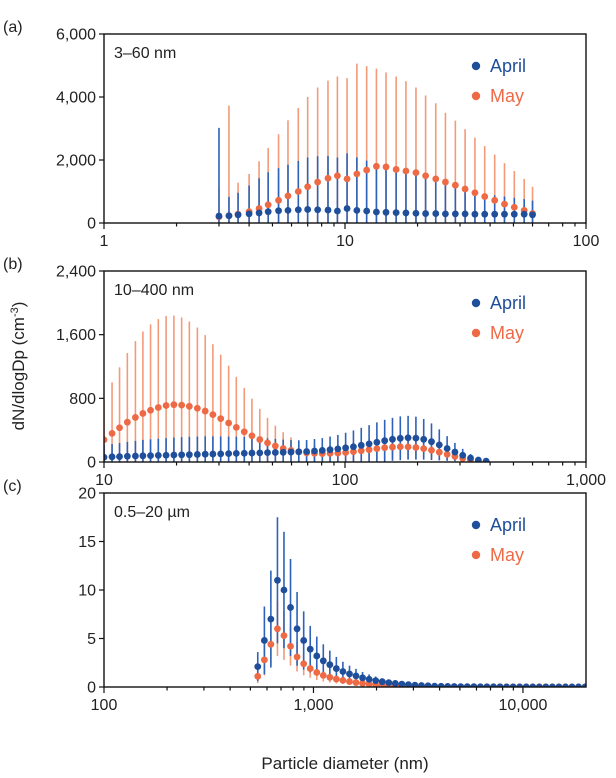 The image size is (616, 778). I want to click on panel-b-legend-may-marker, so click(476, 333).